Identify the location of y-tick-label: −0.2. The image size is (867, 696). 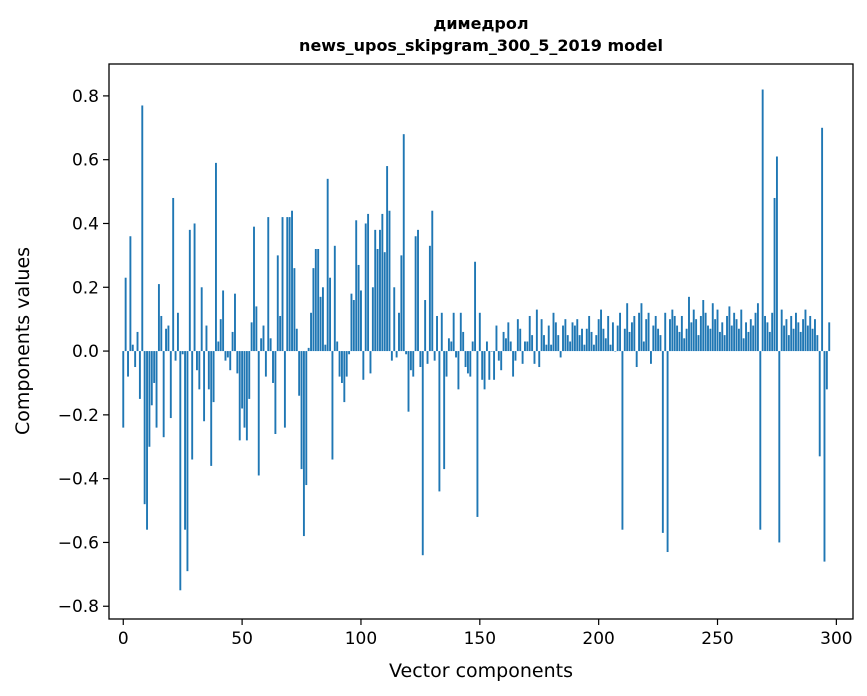
(78, 416).